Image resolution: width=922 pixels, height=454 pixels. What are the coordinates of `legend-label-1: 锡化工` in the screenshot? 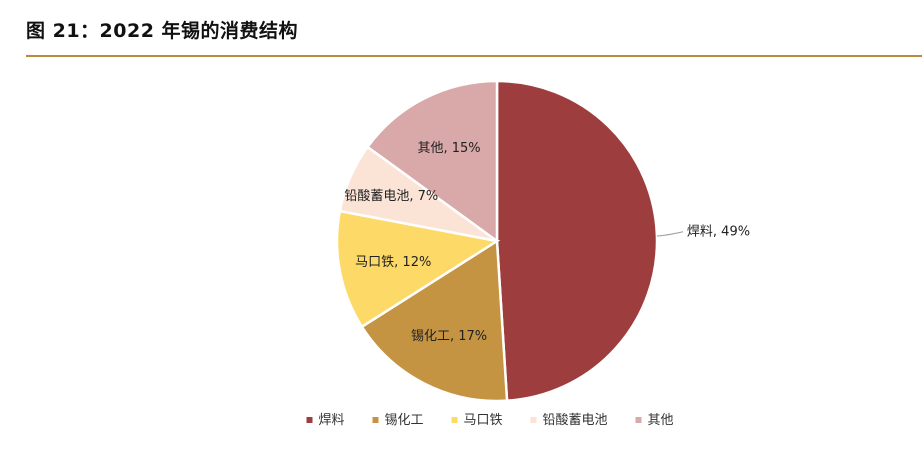 It's located at (404, 420).